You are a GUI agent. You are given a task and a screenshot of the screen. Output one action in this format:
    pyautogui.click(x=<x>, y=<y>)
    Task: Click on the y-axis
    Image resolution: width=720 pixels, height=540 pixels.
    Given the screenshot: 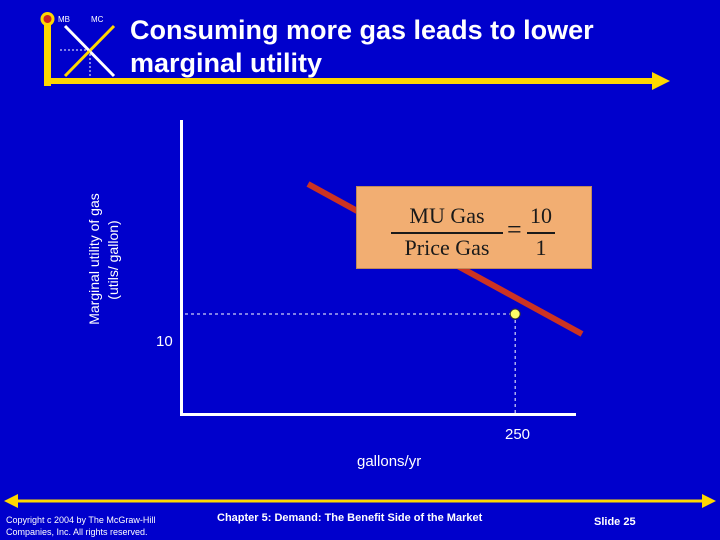 What is the action you would take?
    pyautogui.click(x=181, y=268)
    